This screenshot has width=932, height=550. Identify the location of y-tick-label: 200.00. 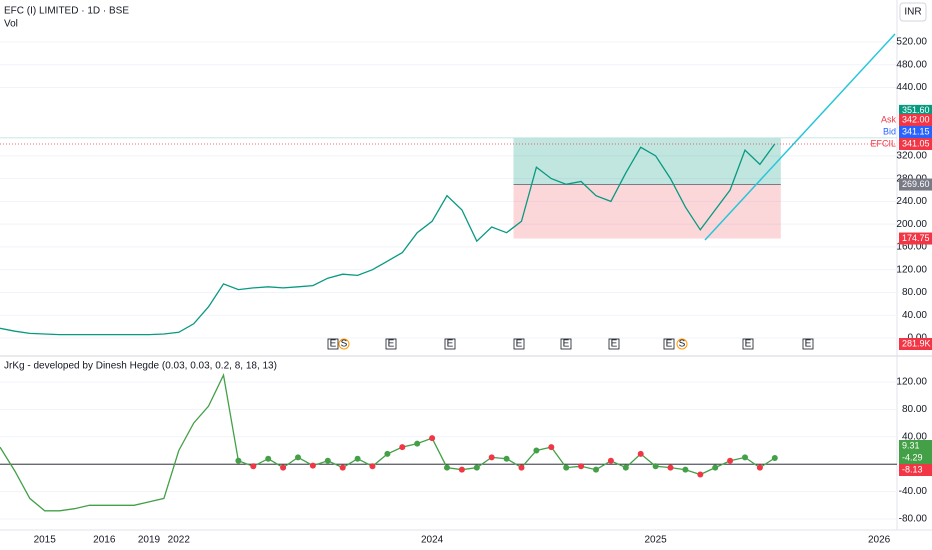
(911, 224).